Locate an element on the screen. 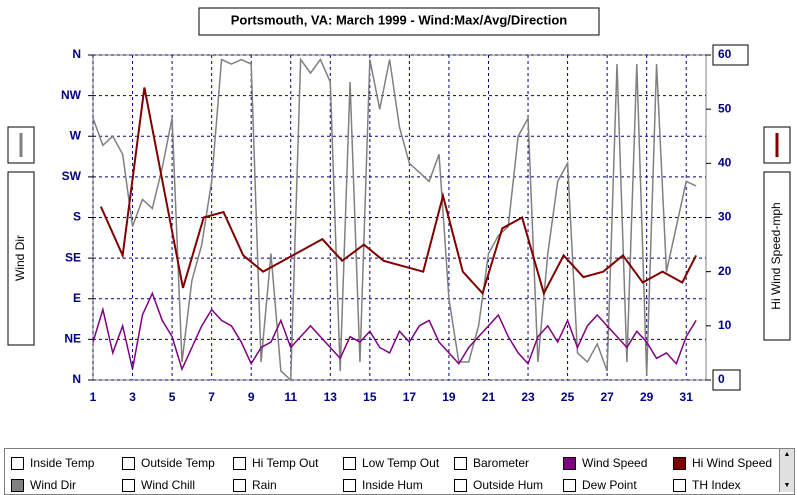 This screenshot has width=797, height=495. x-tick-label: 23 is located at coordinates (528, 397).